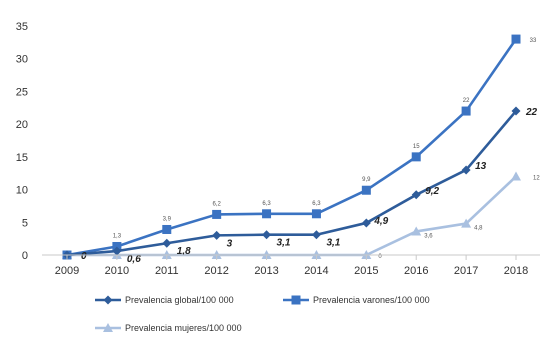  I want to click on data-label: 1,3, so click(117, 236).